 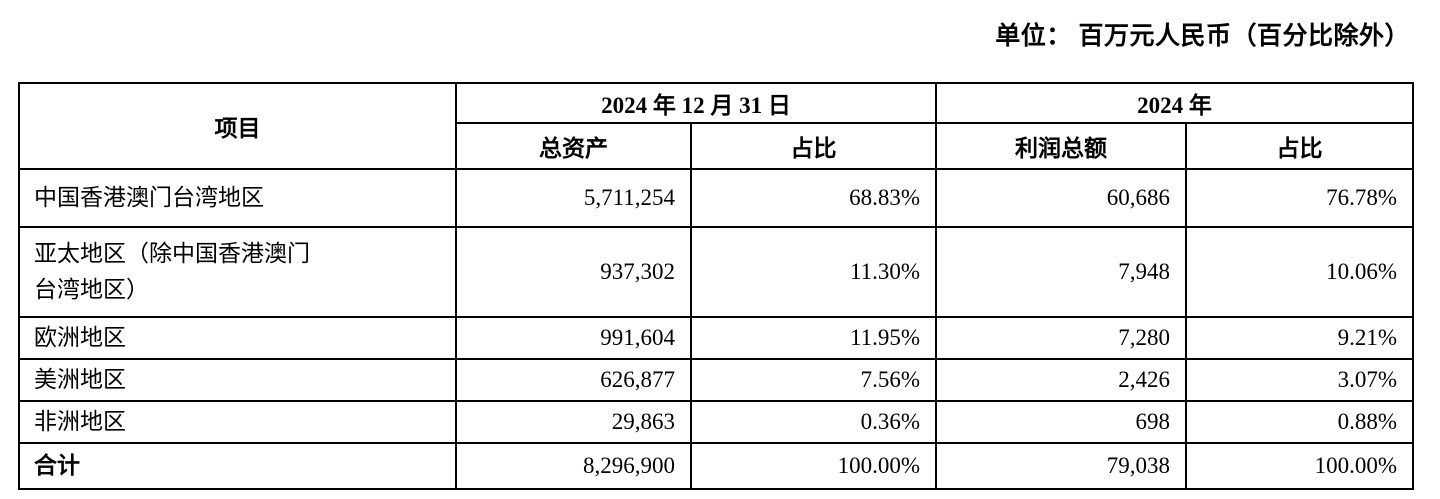 I want to click on profit-cell: 79,038, so click(x=1061, y=465).